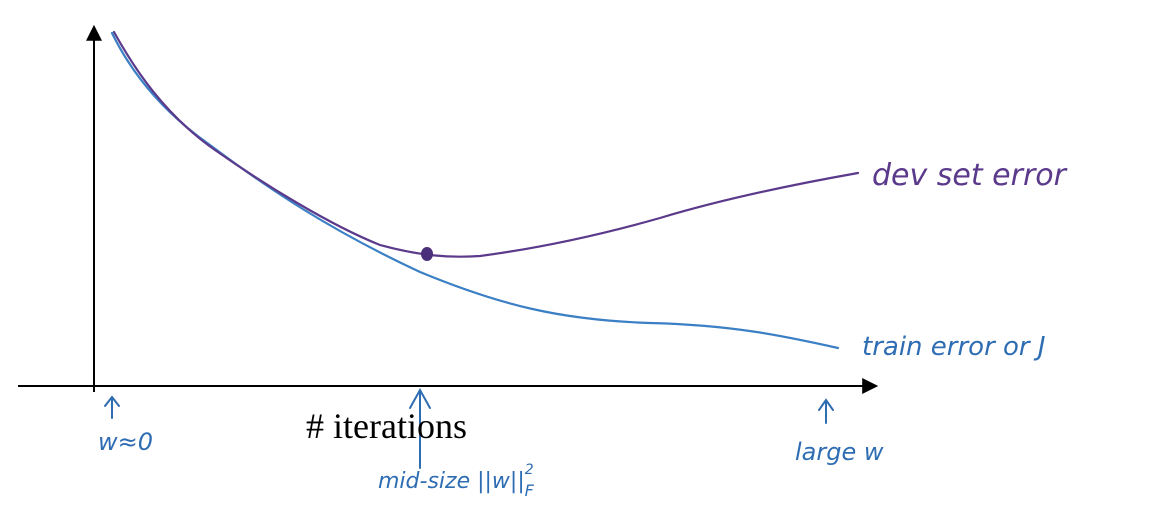 This screenshot has width=1161, height=508. What do you see at coordinates (839, 452) in the screenshot?
I see `right-marker-label: large w` at bounding box center [839, 452].